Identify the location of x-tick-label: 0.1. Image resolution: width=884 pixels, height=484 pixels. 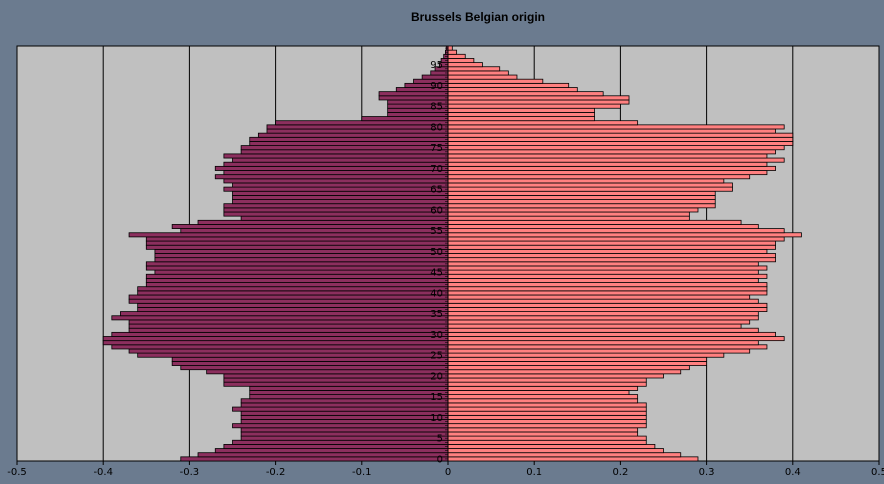
(534, 472).